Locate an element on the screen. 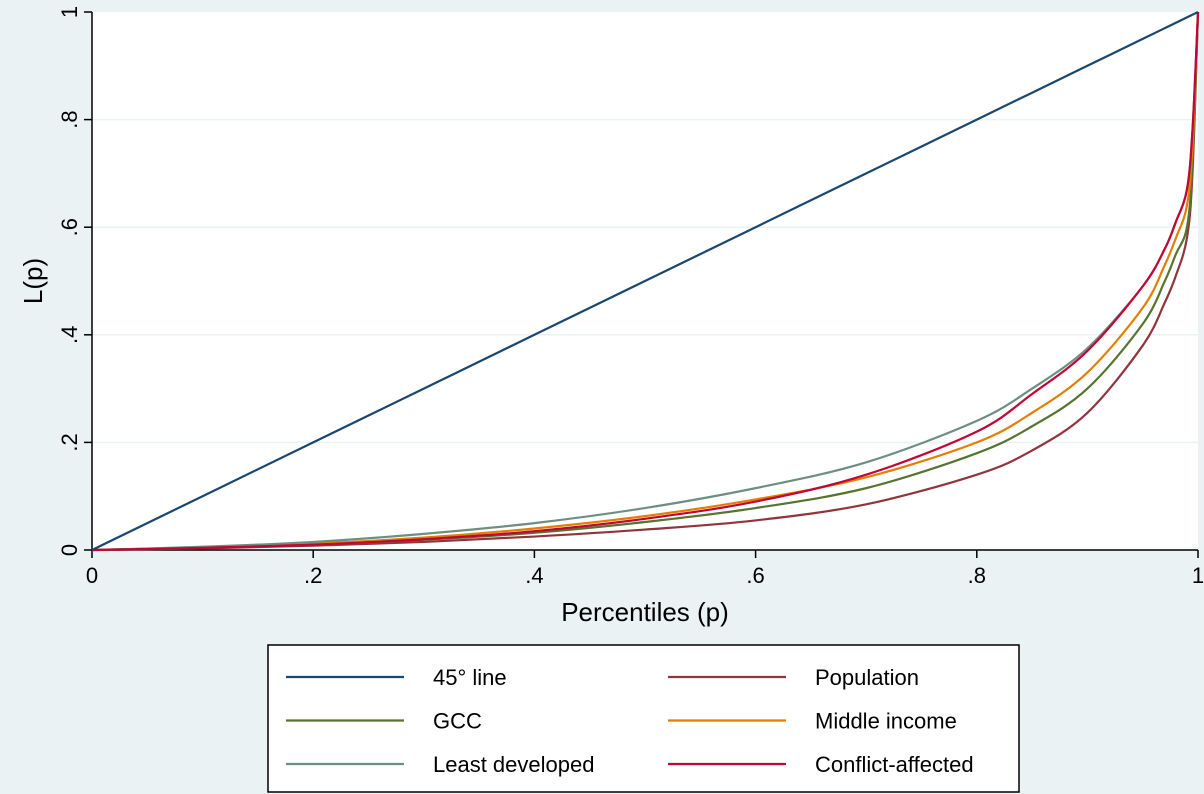 The image size is (1204, 794). legend-label-least-developed: Least developed is located at coordinates (513, 764).